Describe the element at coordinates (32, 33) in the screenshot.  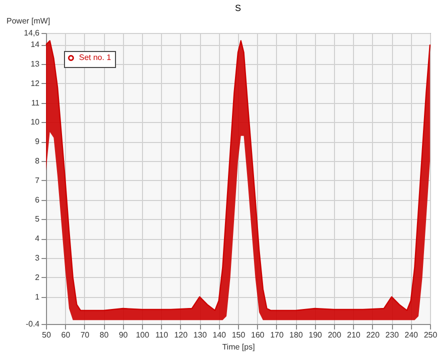
I see `y-tick-label: 14,6` at that location.